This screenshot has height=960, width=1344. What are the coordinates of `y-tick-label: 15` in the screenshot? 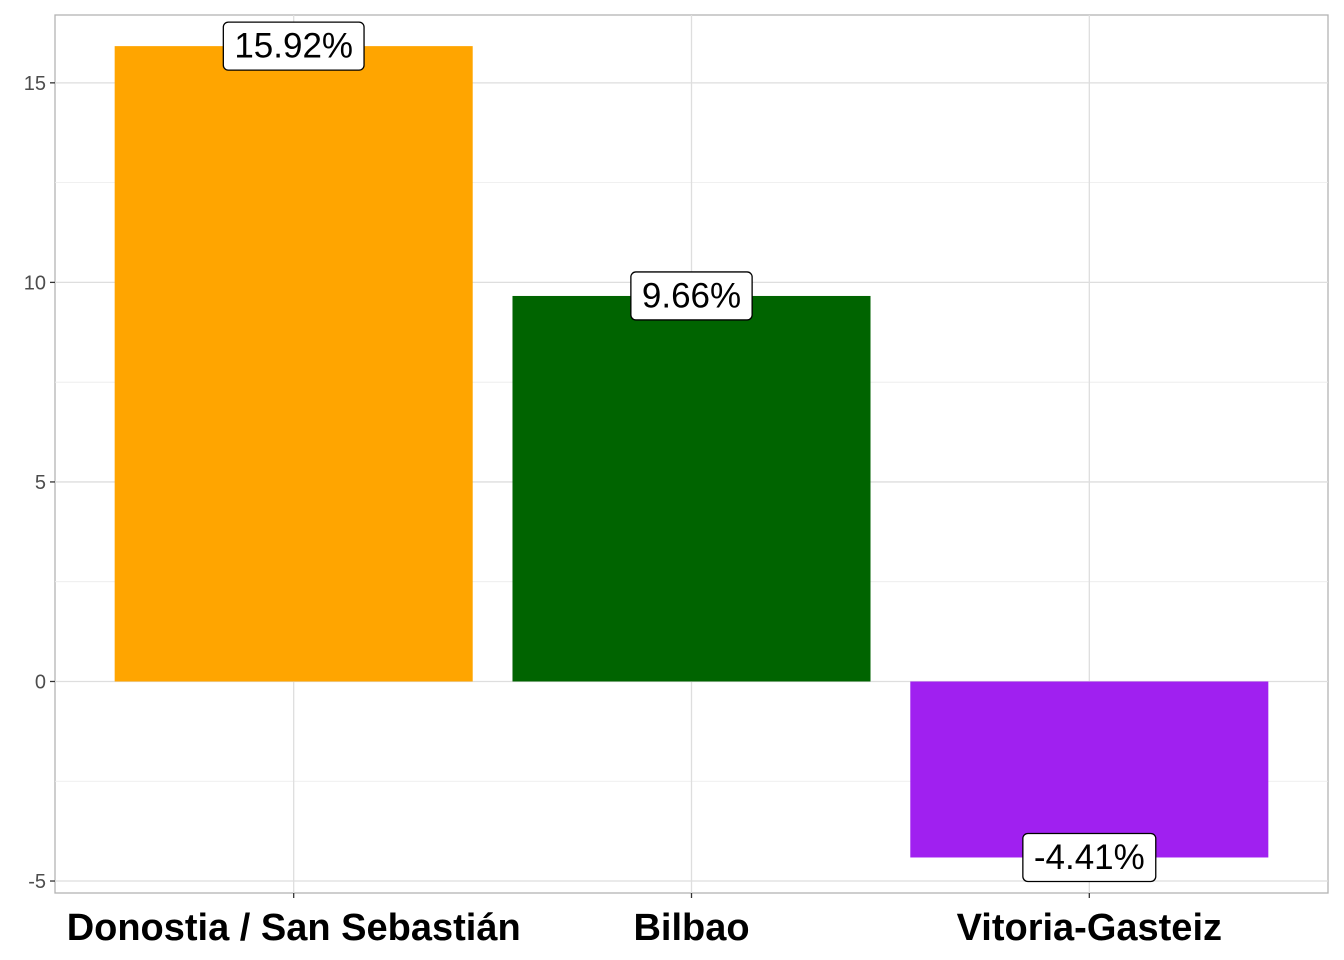 It's located at (35, 84).